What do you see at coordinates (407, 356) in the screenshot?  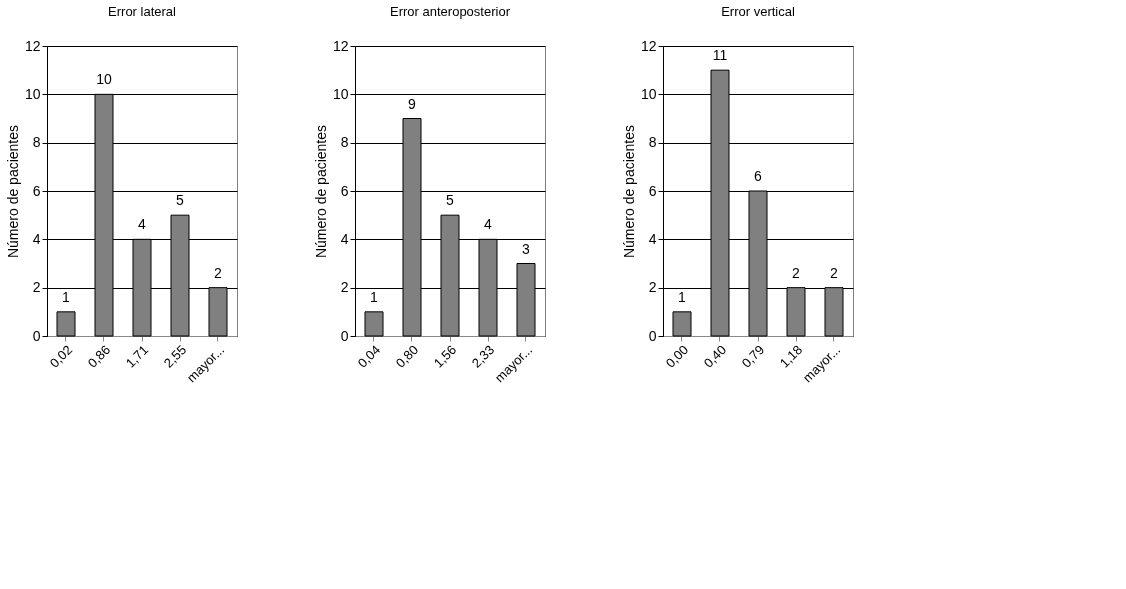 I see `x-tick-label: 0,80` at bounding box center [407, 356].